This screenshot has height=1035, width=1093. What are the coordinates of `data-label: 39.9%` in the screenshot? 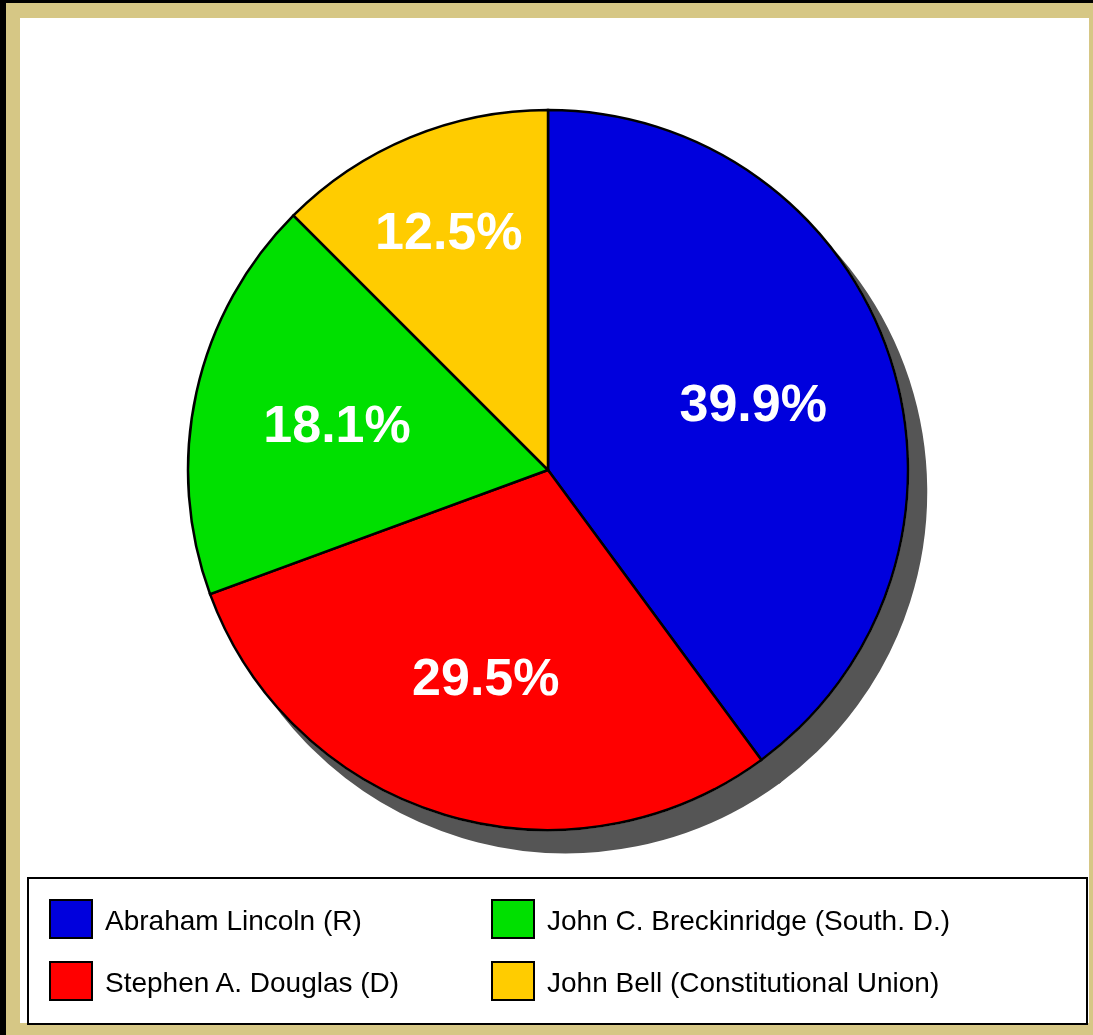 It's located at (753, 402).